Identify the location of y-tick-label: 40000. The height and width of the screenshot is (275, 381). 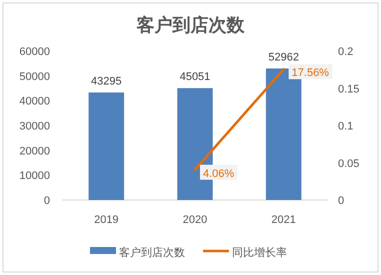
(34, 102).